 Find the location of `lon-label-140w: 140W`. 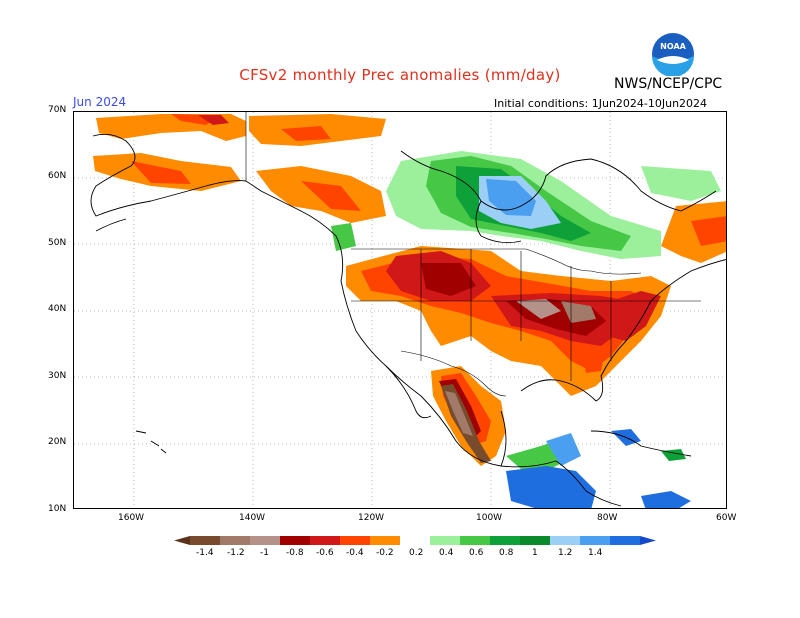

lon-label-140w: 140W is located at coordinates (252, 518).